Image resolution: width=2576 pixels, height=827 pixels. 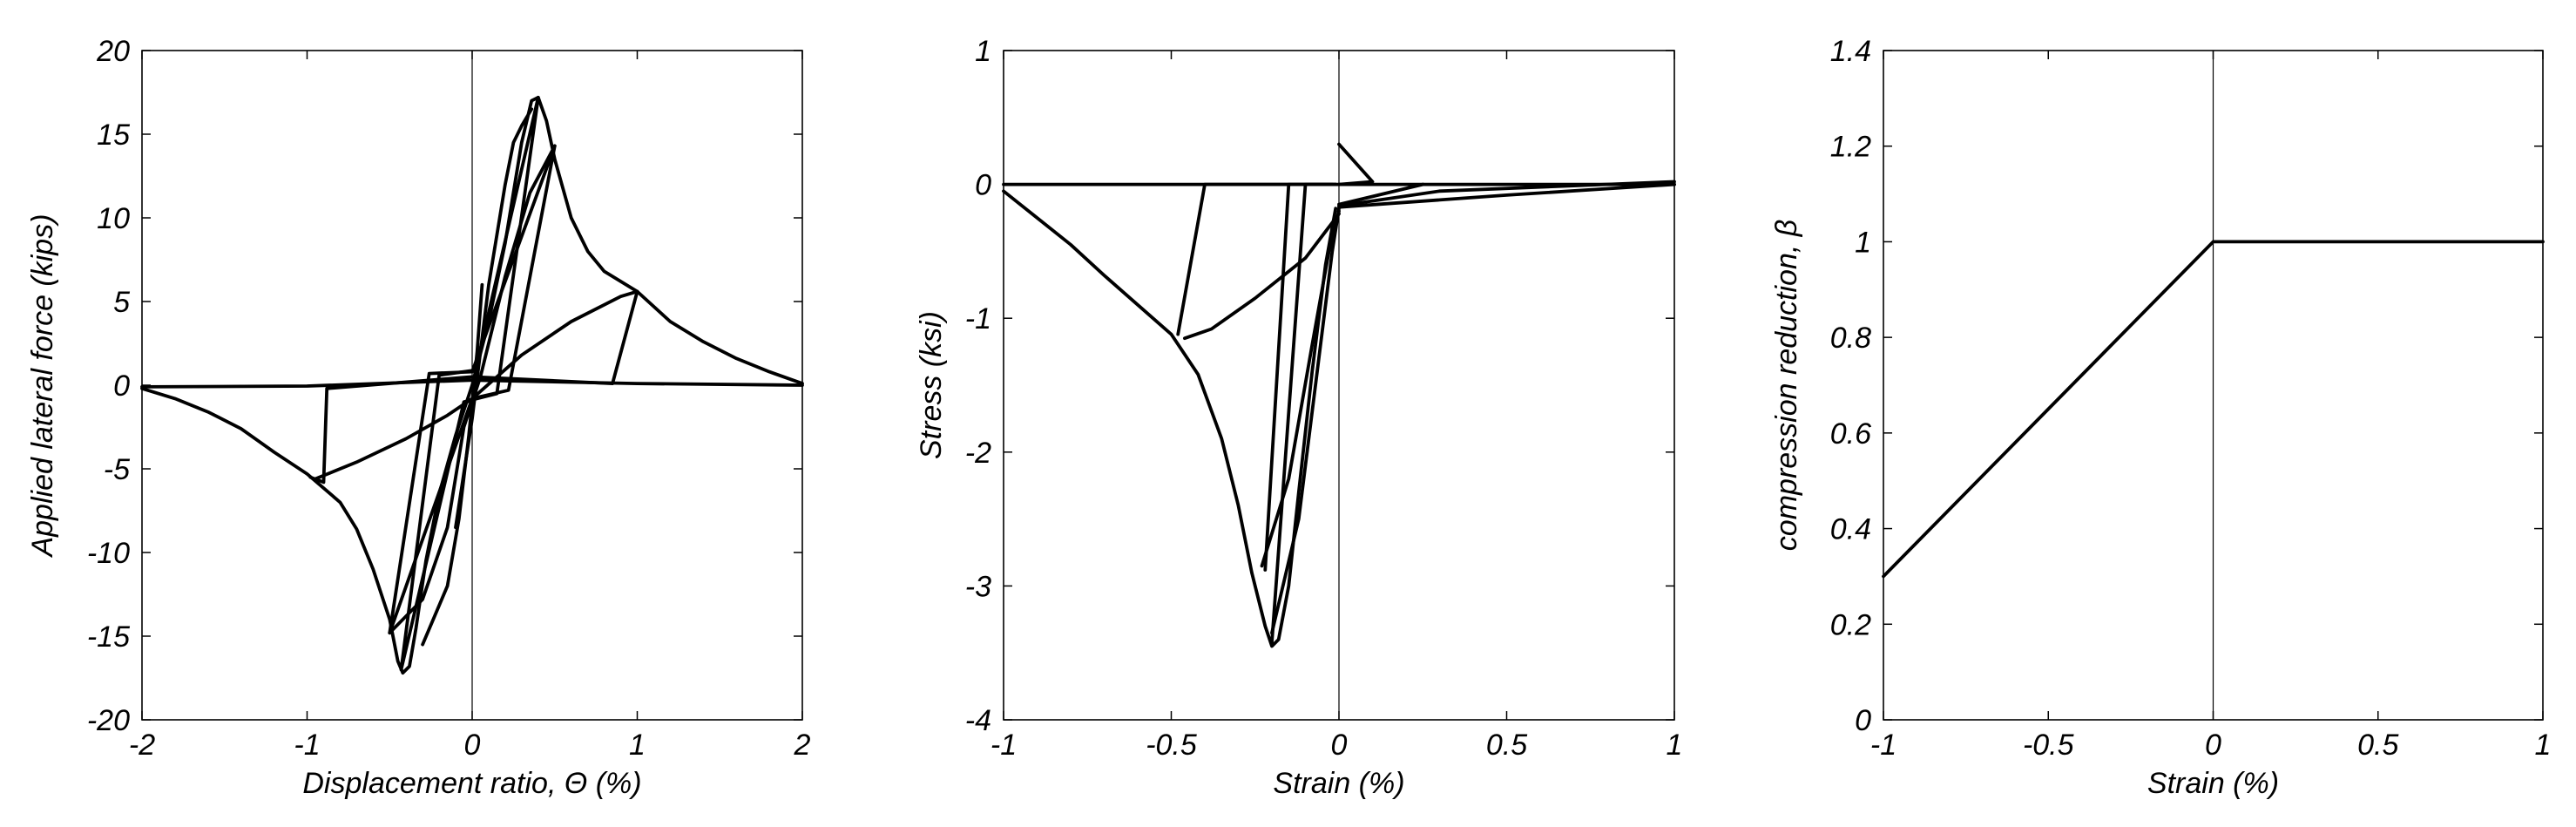 What do you see at coordinates (113, 218) in the screenshot?
I see `y-tick-label: 10` at bounding box center [113, 218].